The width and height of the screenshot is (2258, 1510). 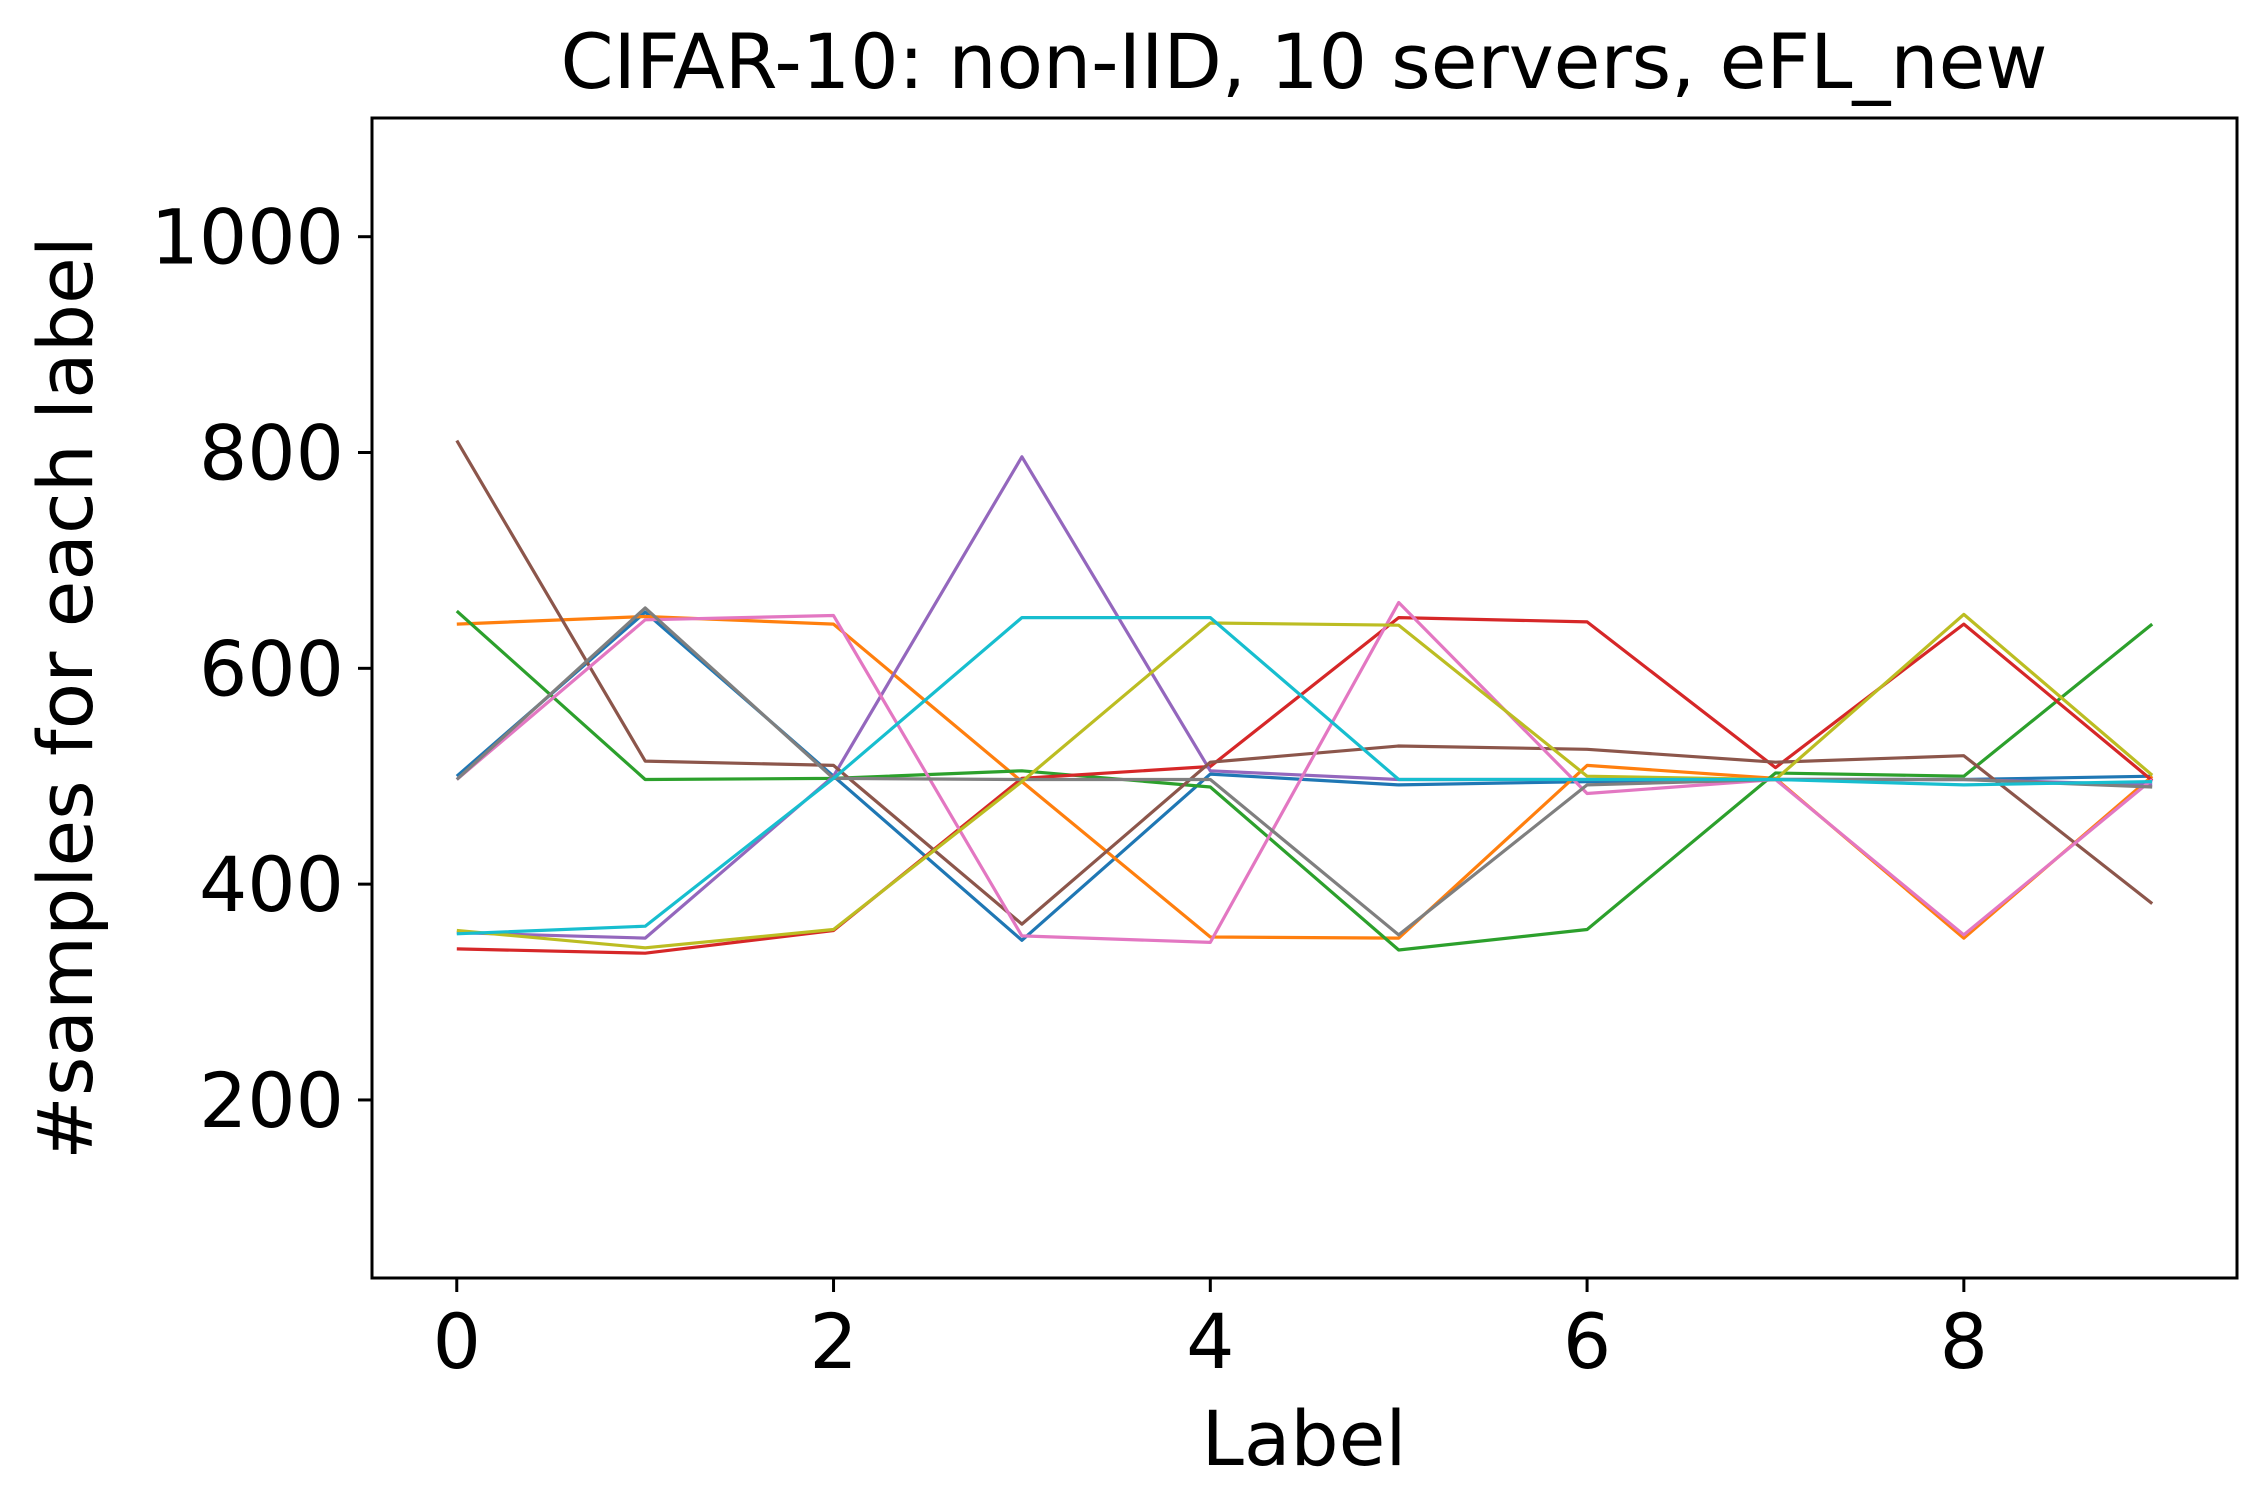 I want to click on y-axis-ticks: 200 400 600 800 1000, so click(x=261, y=669).